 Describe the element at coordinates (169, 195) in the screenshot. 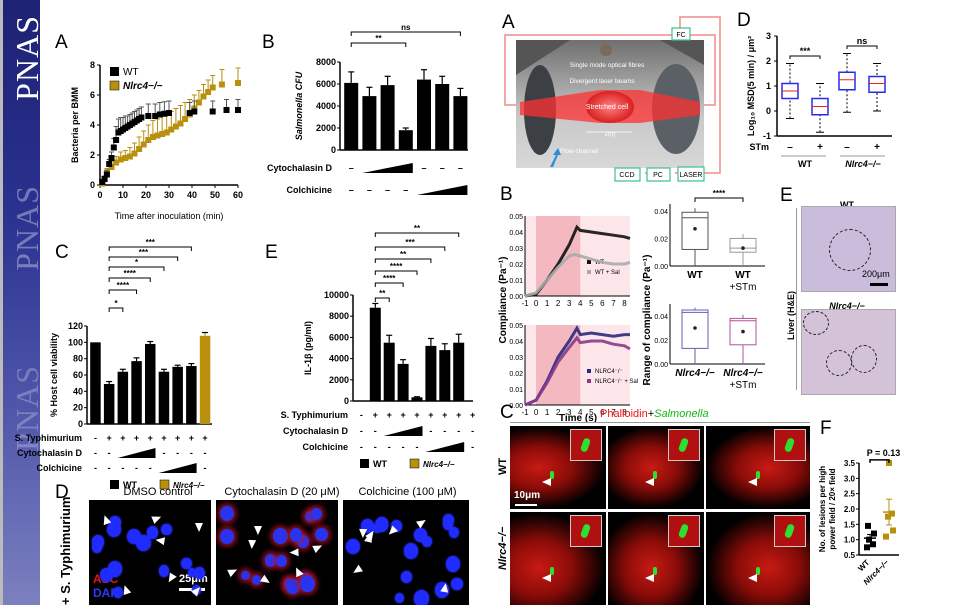

I see `x-tick-label: 30` at that location.